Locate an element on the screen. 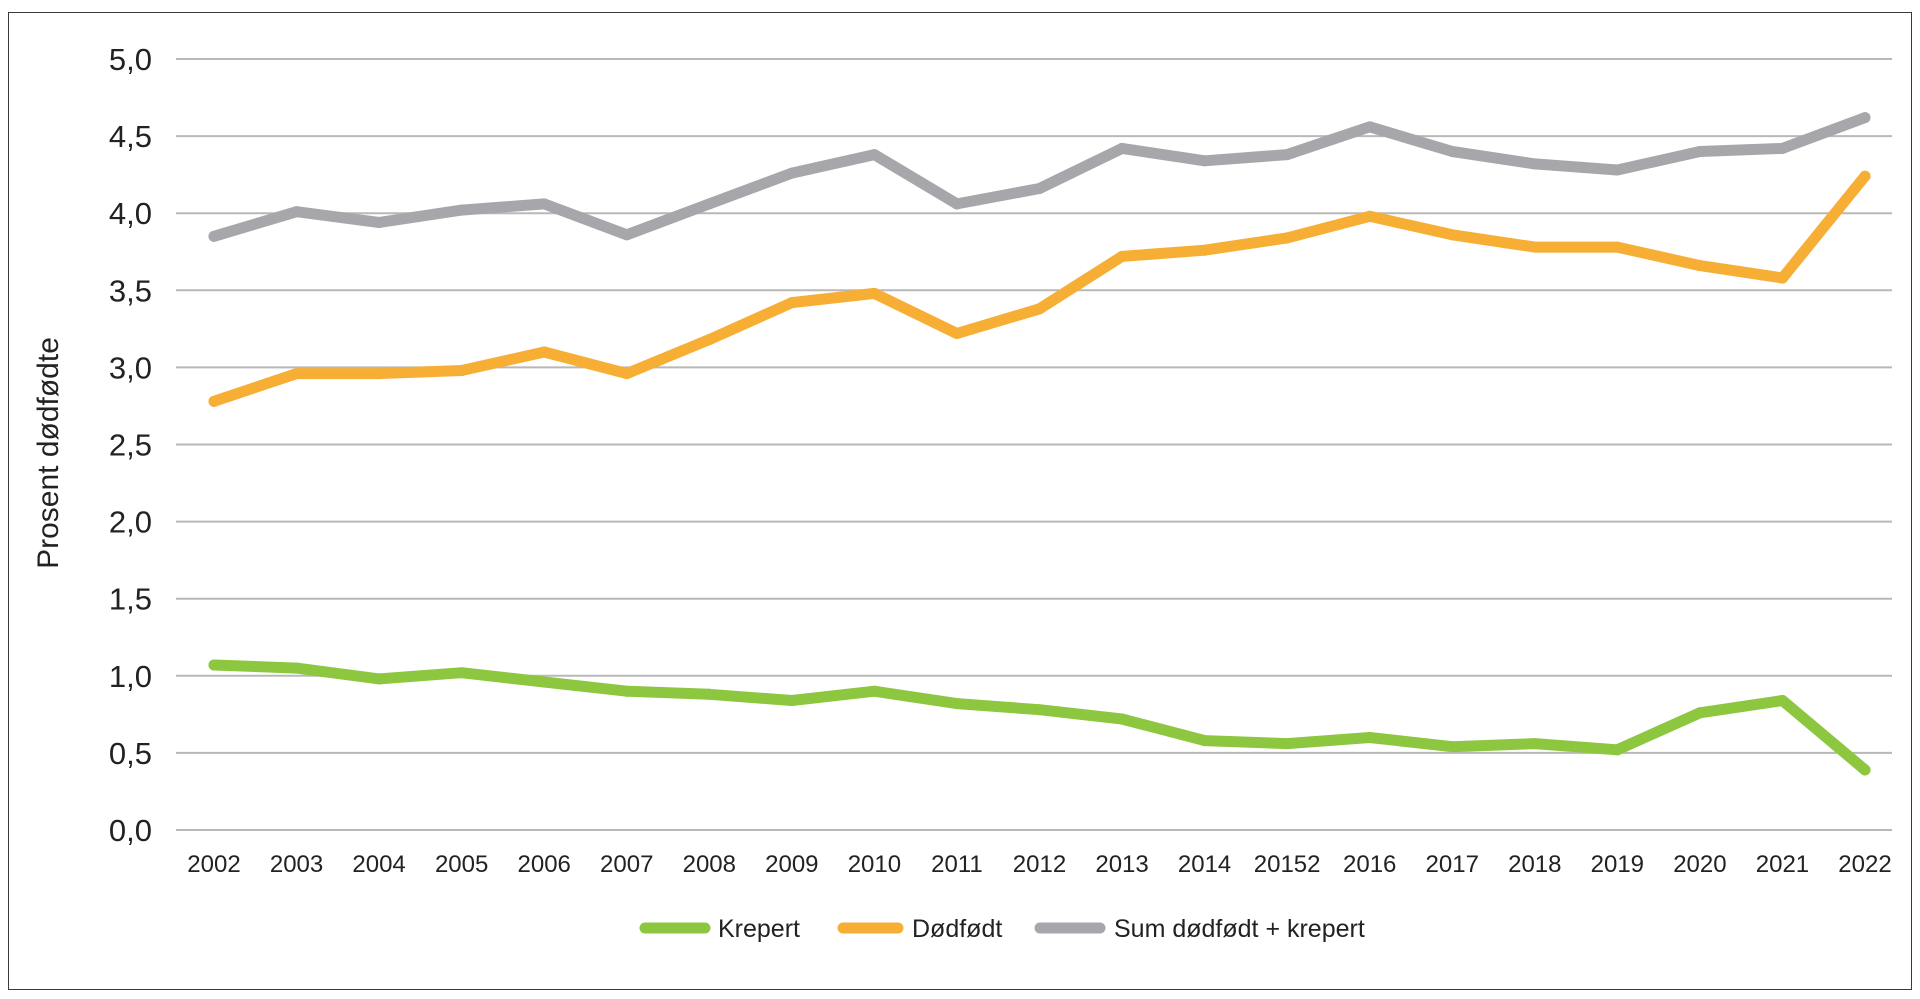 The image size is (1920, 999). x-tick-label: 2021 is located at coordinates (1782, 864).